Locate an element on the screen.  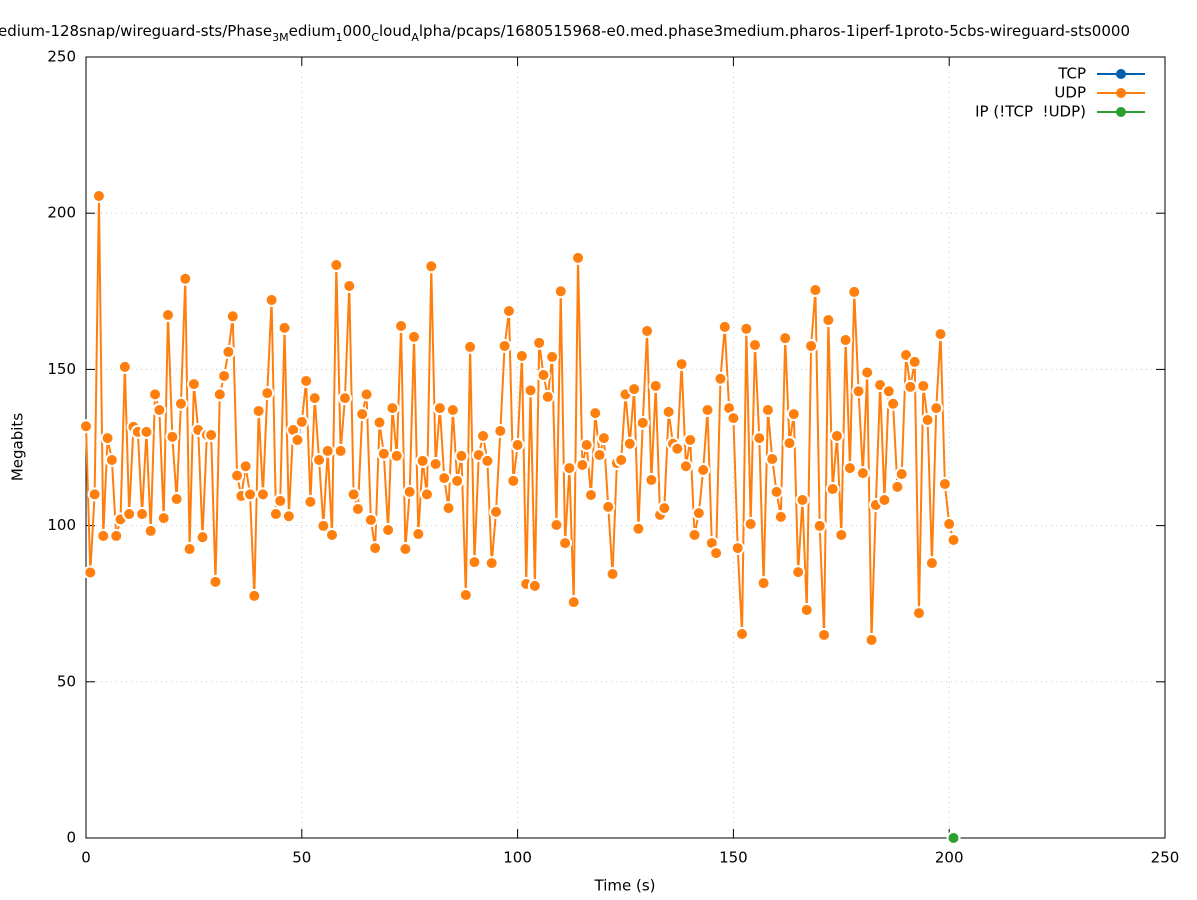
legend-marker is located at coordinates (1121, 93).